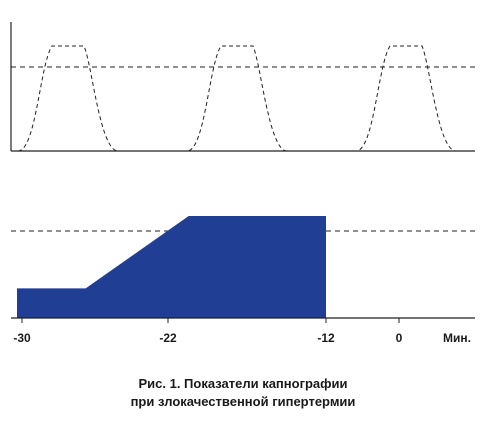  Describe the element at coordinates (242, 331) in the screenshot. I see `x-axis-ticks: -30 -22 -12 0 Мин.` at that location.